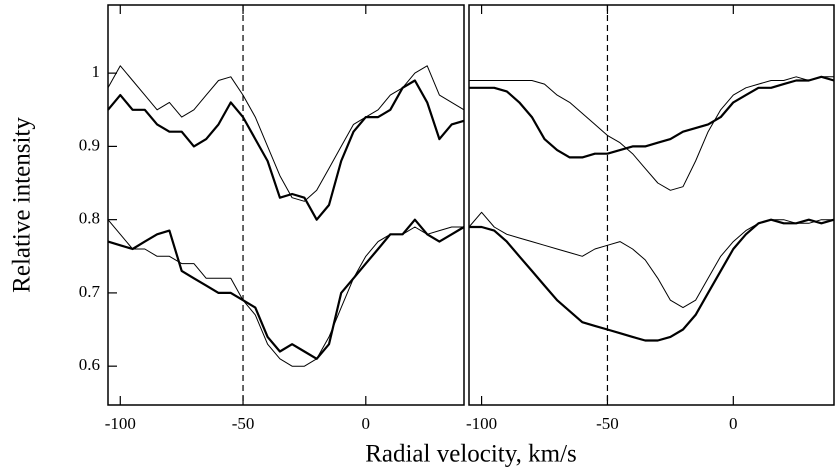 The height and width of the screenshot is (473, 837). Describe the element at coordinates (90, 291) in the screenshot. I see `y-tick-label: 0.7` at that location.